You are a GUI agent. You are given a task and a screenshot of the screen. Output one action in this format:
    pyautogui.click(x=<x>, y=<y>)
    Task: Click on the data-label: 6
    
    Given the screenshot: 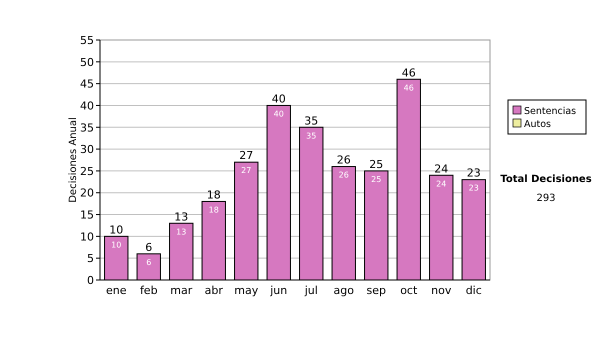 What is the action you would take?
    pyautogui.click(x=149, y=262)
    